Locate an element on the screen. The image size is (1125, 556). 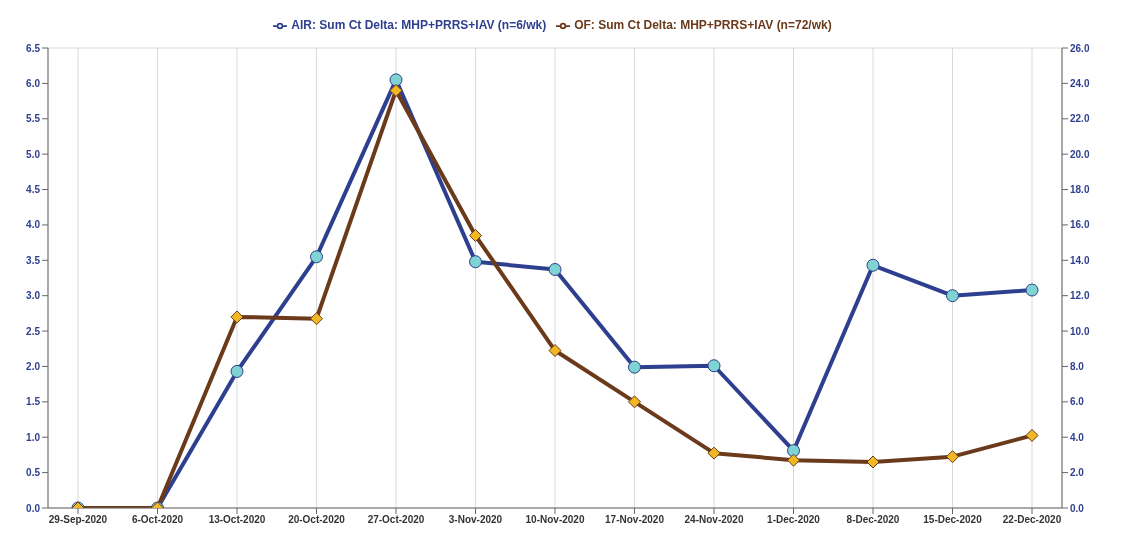
y-tick-label: 5.5 is located at coordinates (33, 119).